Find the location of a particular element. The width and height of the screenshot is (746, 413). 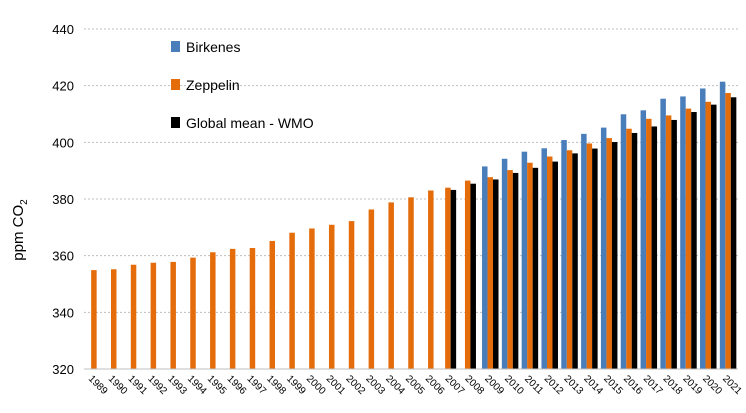

bar-zeppelin-2009 is located at coordinates (490, 273).